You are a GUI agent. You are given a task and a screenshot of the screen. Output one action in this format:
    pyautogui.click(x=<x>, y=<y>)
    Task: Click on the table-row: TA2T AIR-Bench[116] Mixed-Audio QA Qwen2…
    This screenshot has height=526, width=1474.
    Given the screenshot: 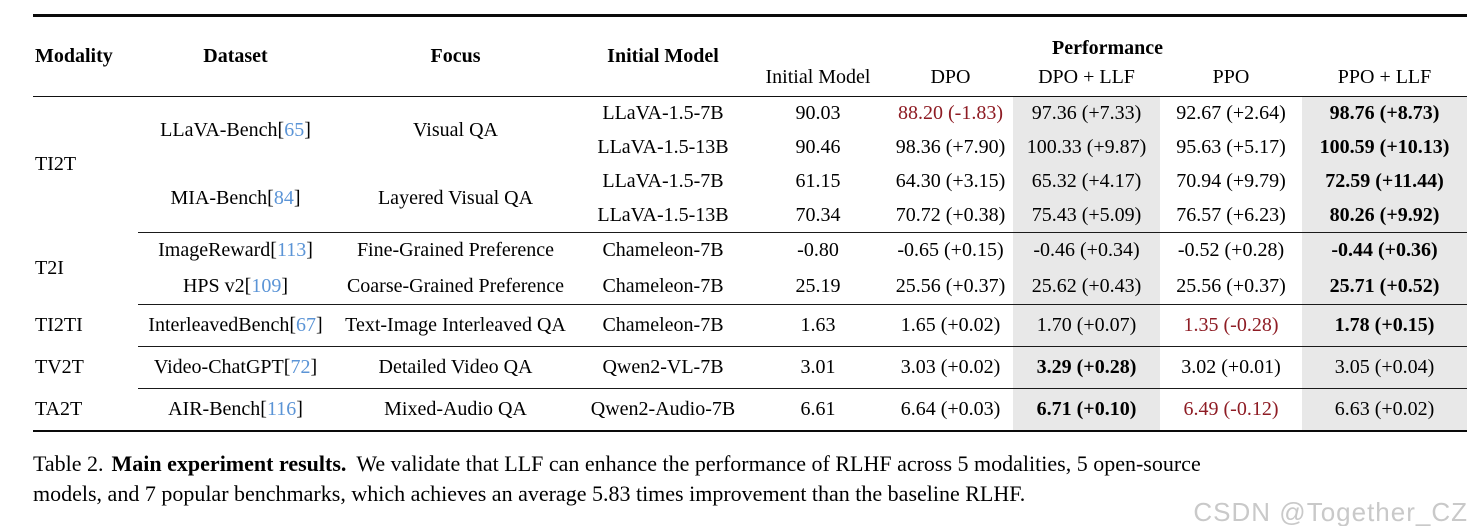 What is the action you would take?
    pyautogui.click(x=750, y=409)
    